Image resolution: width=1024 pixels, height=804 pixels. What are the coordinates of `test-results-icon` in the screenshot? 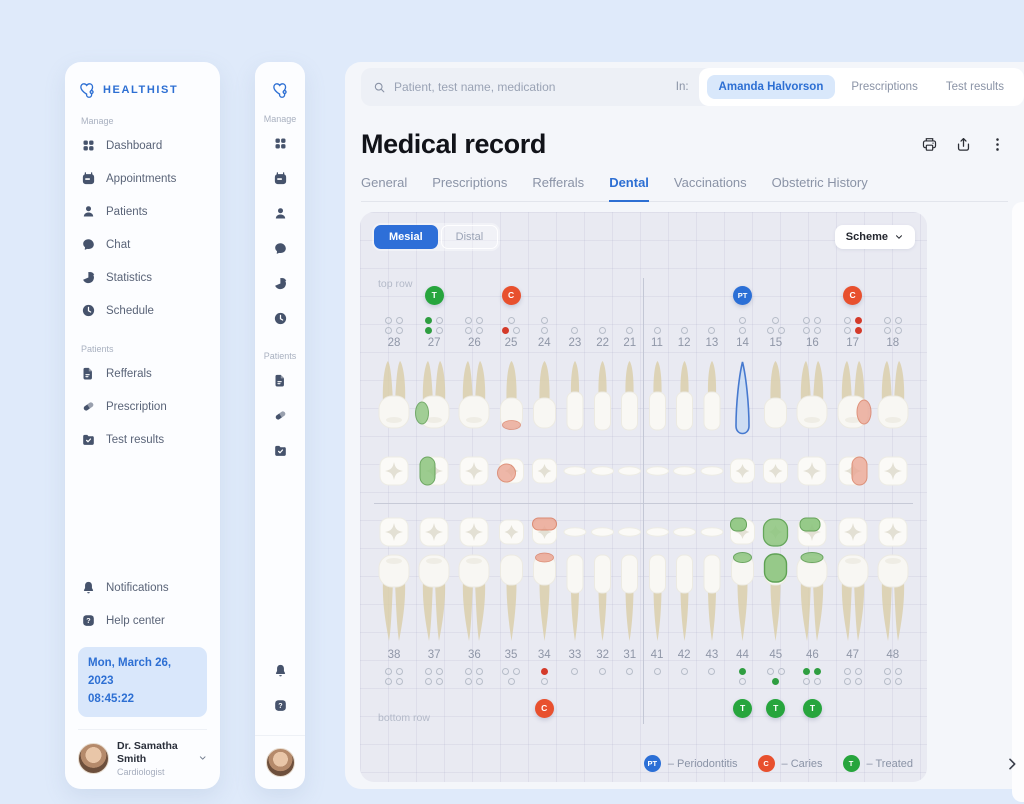 It's located at (280, 450).